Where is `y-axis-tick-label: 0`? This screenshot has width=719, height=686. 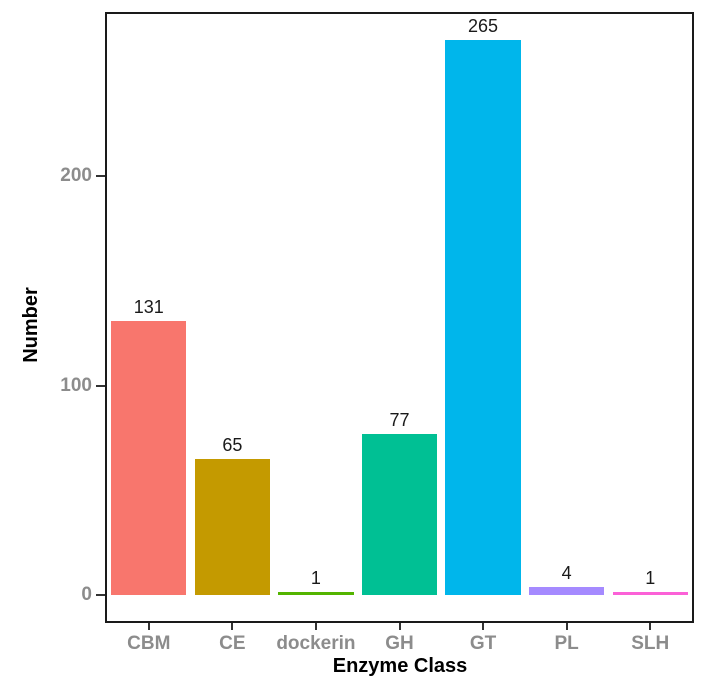
y-axis-tick-label: 0 is located at coordinates (86, 594).